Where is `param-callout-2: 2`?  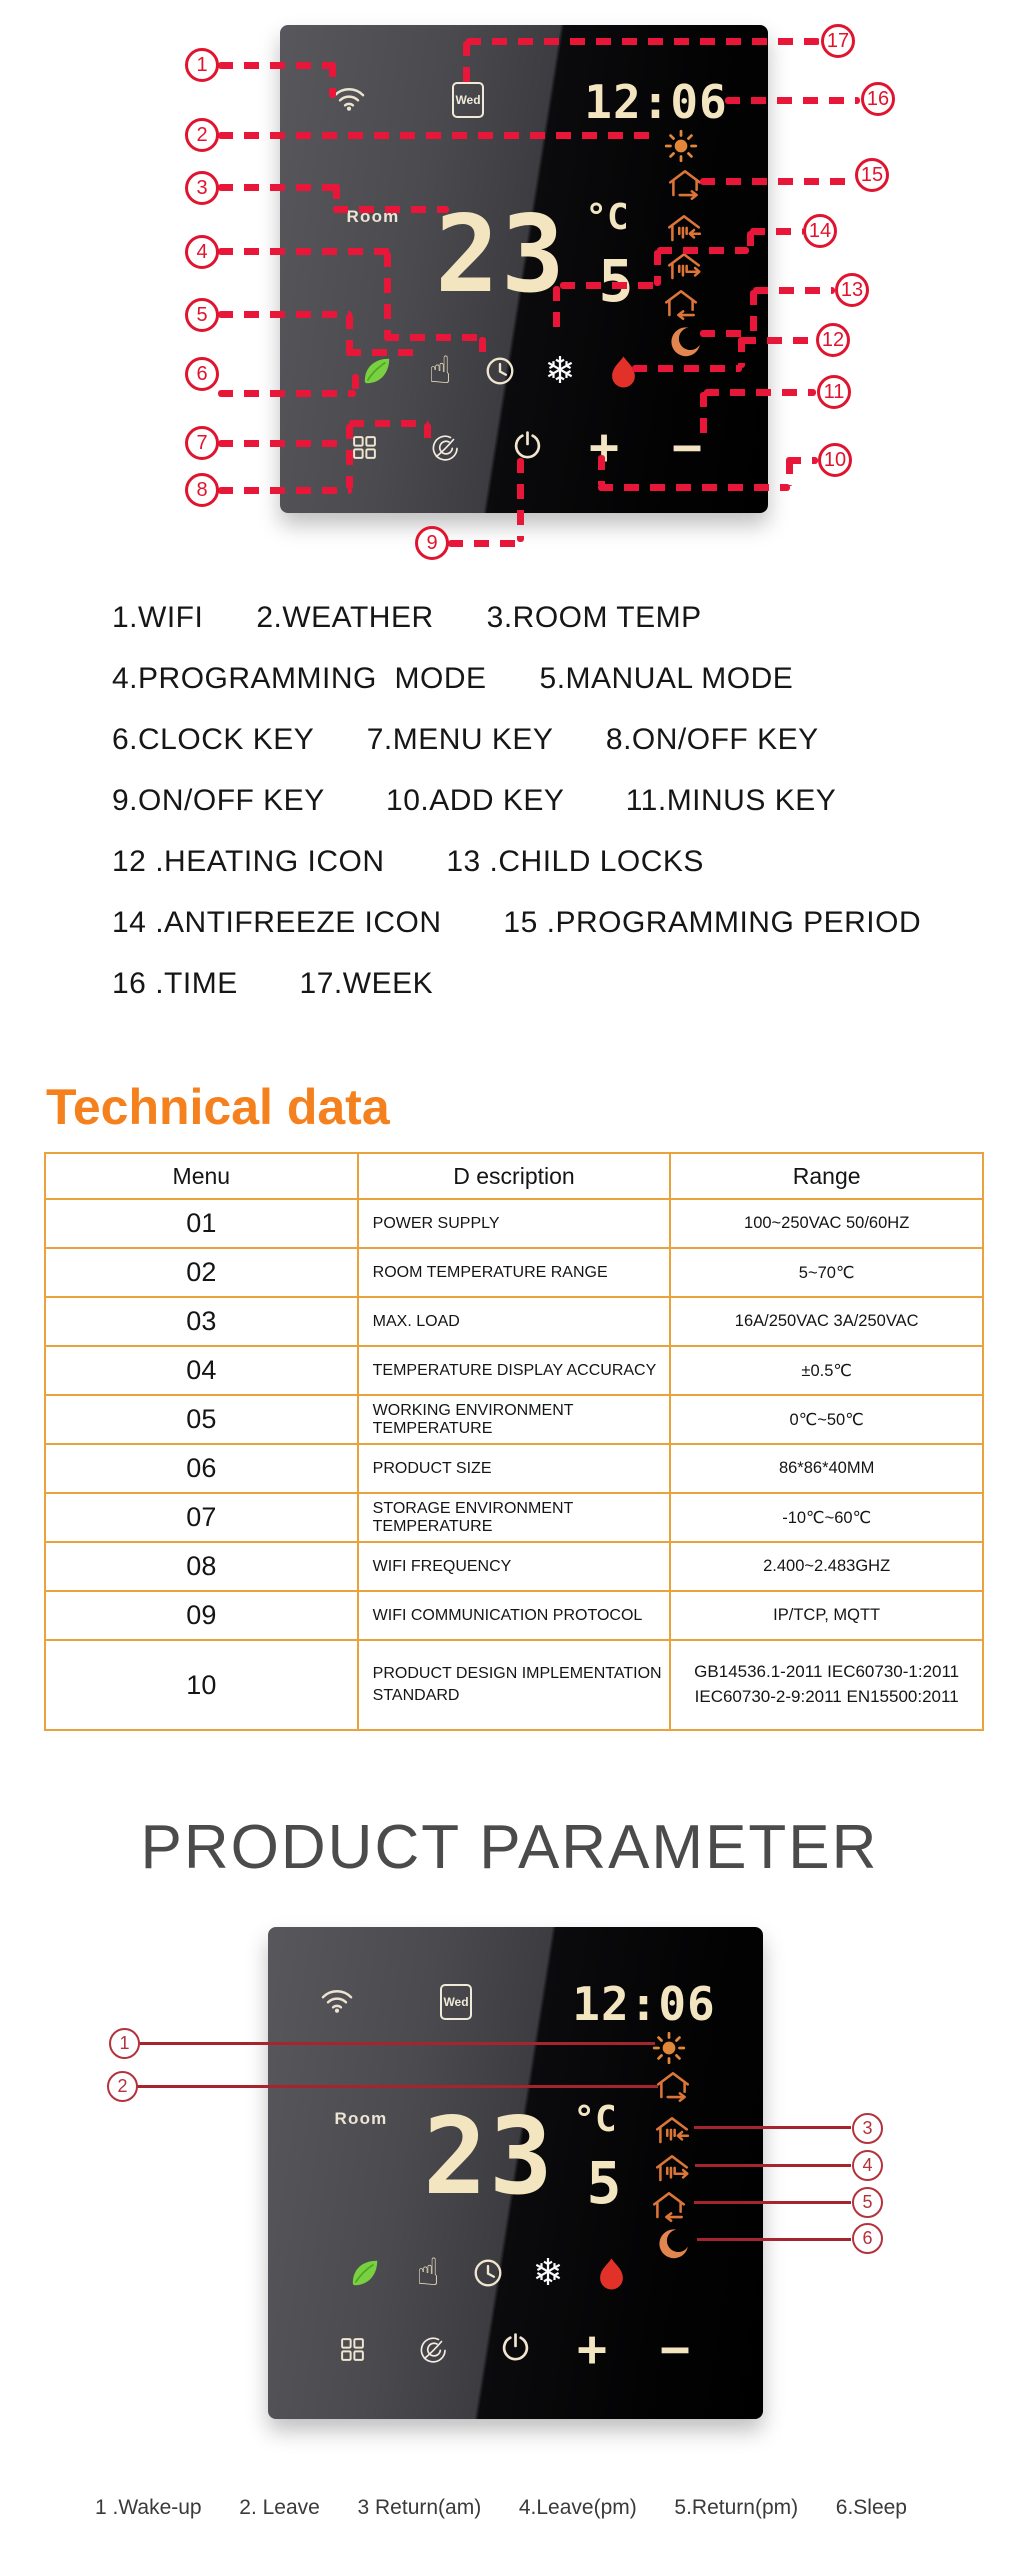
param-callout-2: 2 is located at coordinates (122, 2086).